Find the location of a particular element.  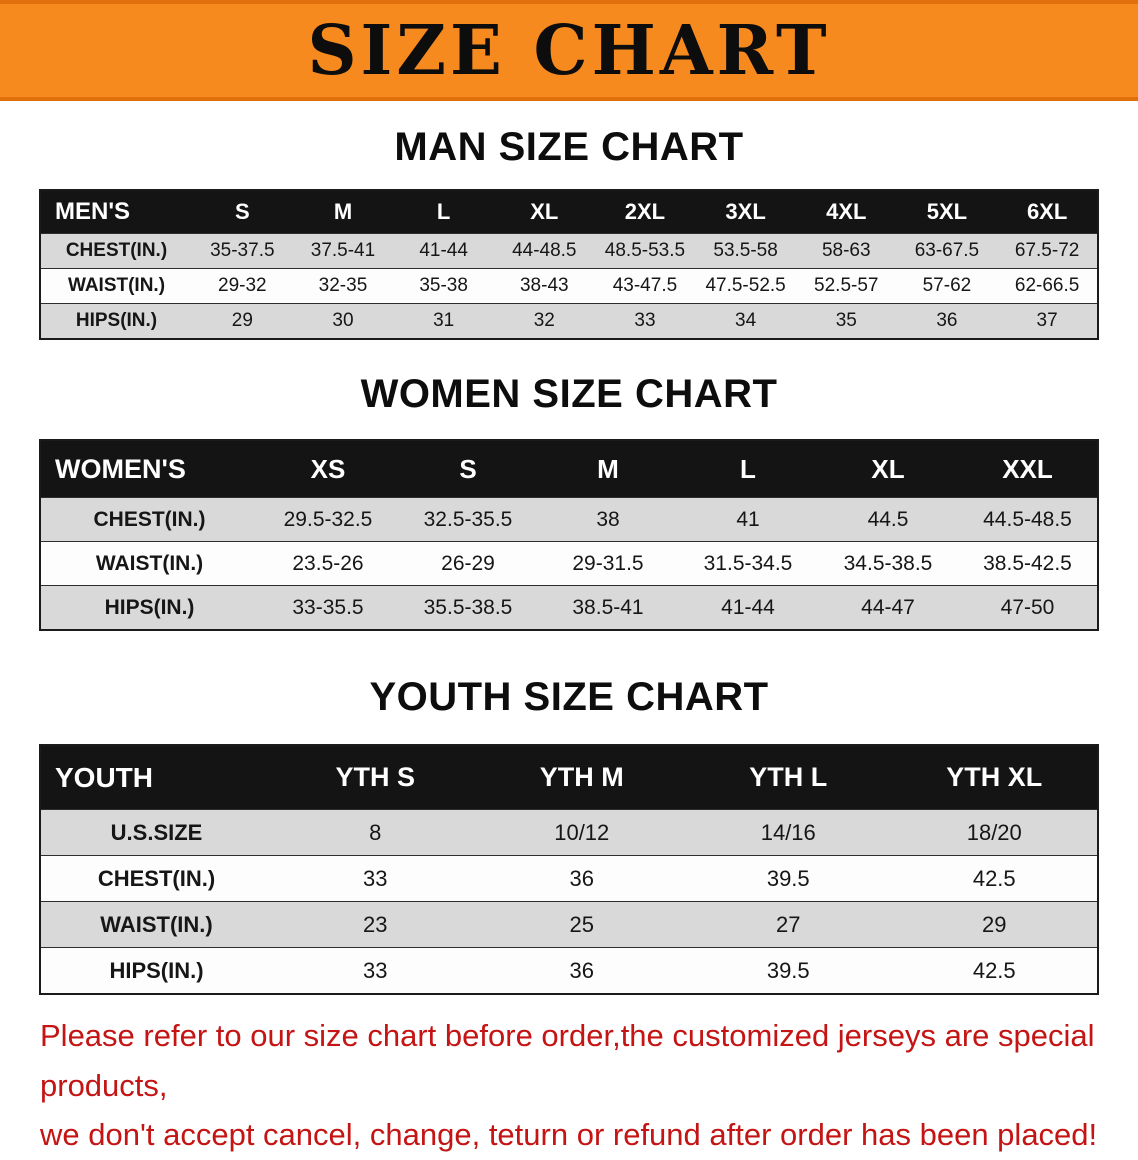

table-header-size: XL is located at coordinates (888, 469).